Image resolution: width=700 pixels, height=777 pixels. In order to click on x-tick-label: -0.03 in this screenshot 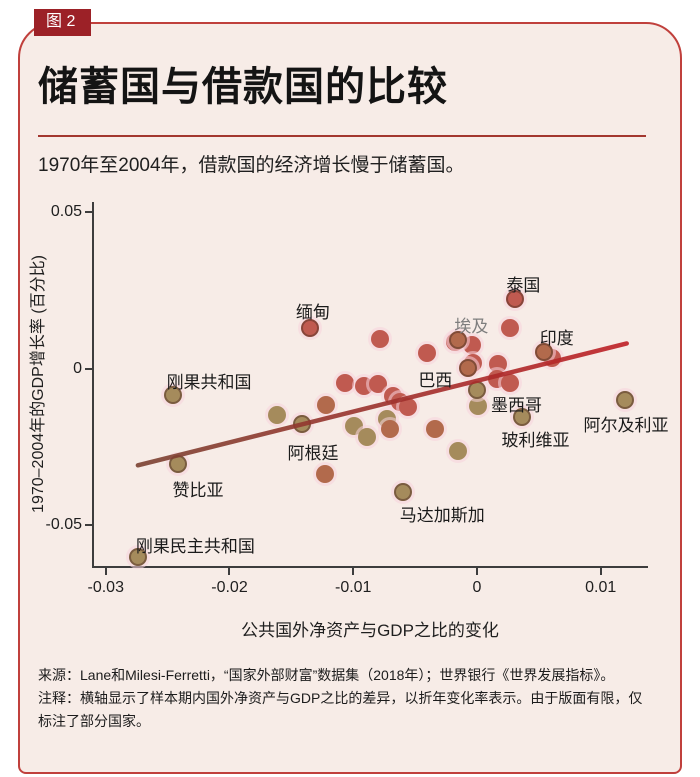, I will do `click(105, 587)`.